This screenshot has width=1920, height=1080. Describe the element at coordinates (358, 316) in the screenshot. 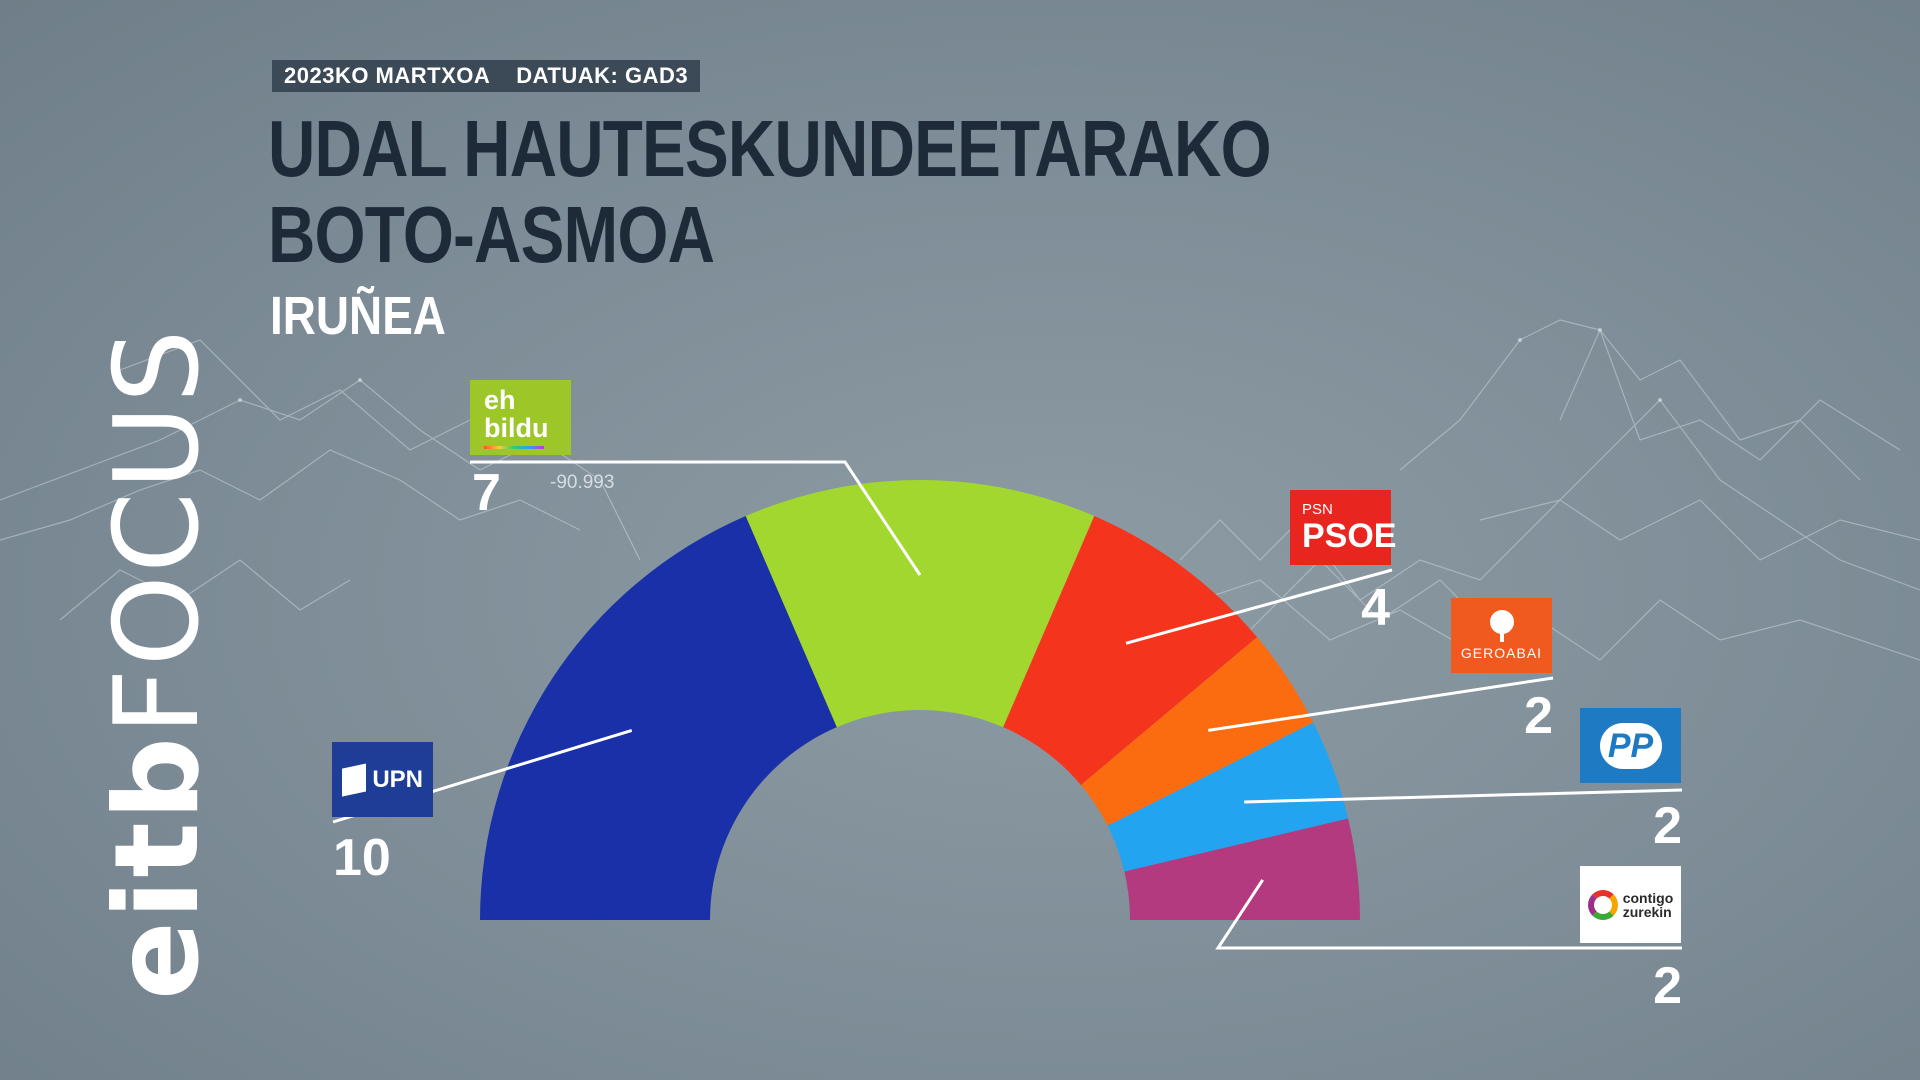

I see `city-subtitle: IRUÑEA` at that location.